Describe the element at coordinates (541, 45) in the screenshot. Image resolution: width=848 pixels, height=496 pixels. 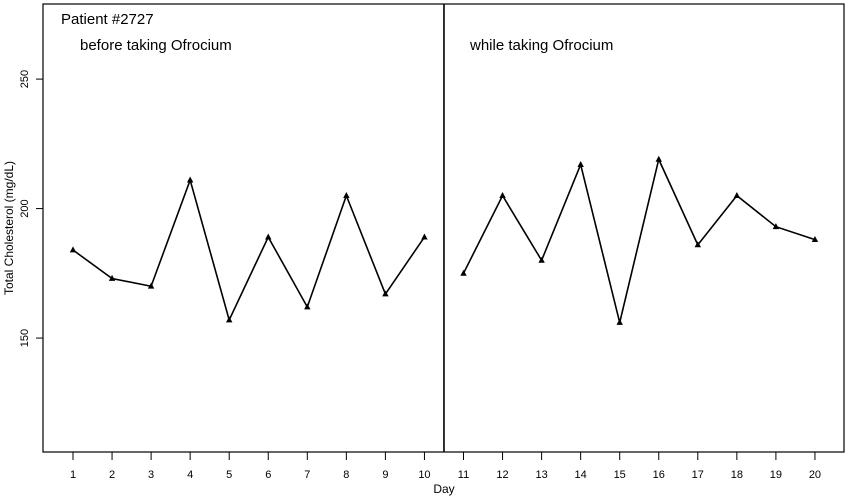
I see `annotation-while: while taking Ofrocium` at that location.